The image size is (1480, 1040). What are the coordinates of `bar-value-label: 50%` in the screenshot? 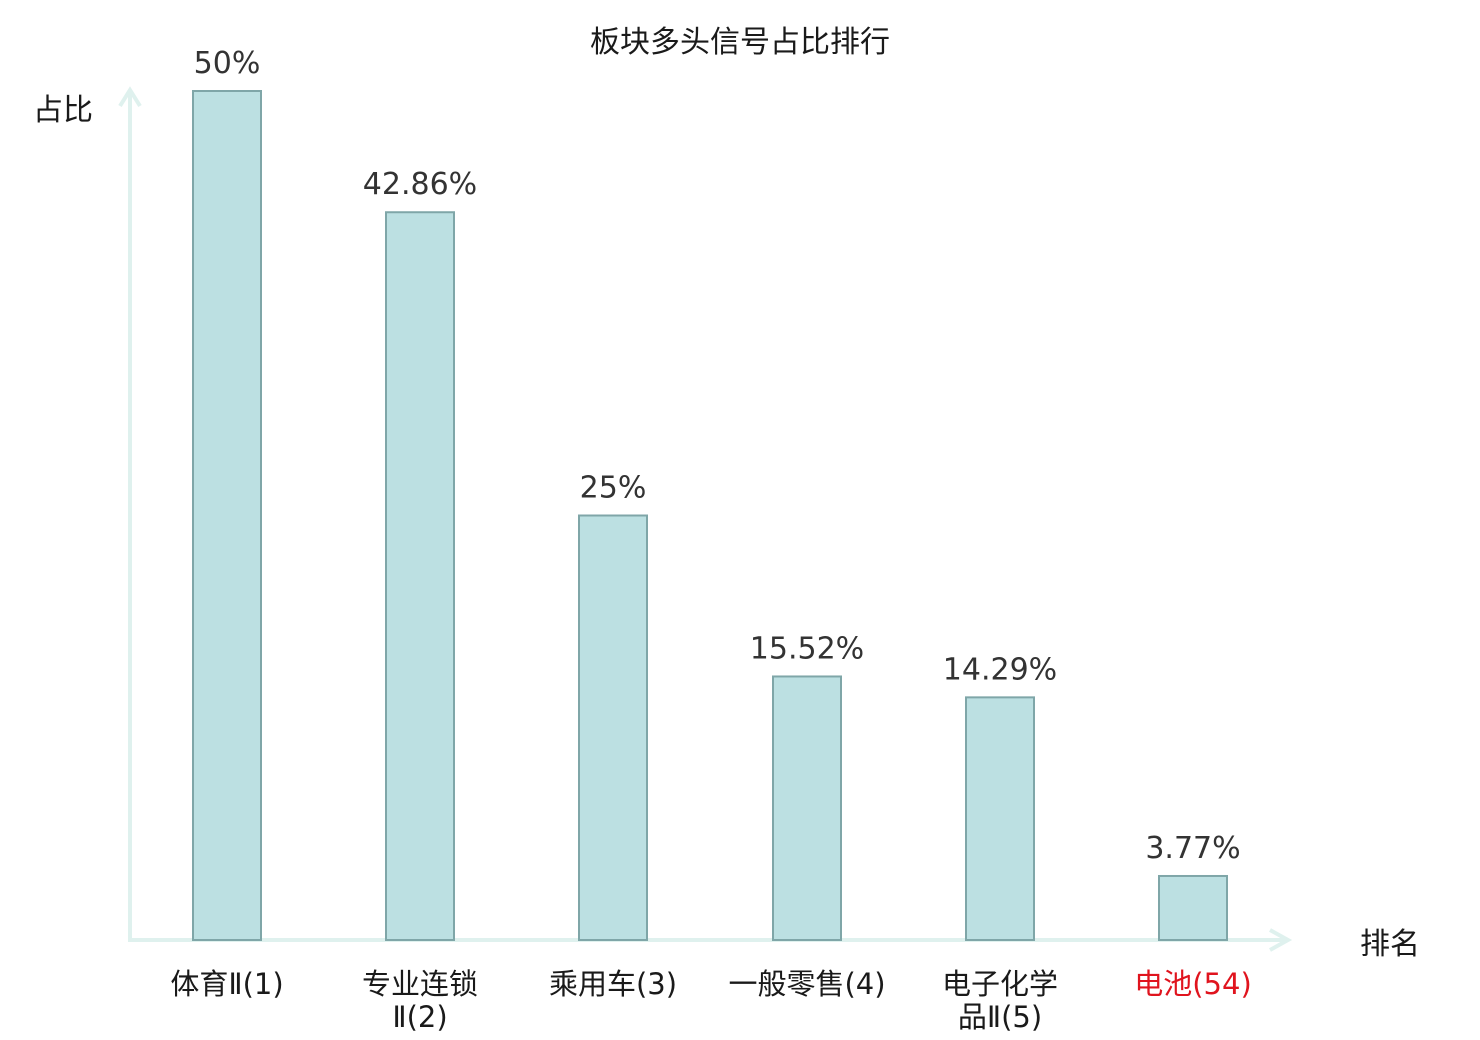 It's located at (227, 63).